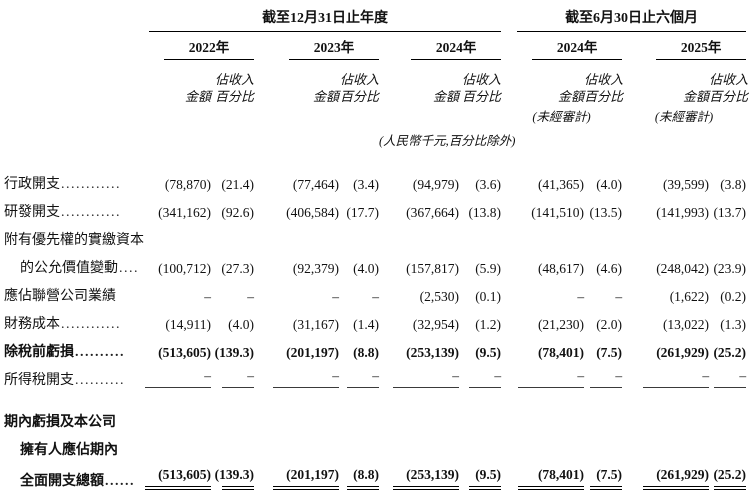 The width and height of the screenshot is (750, 504). I want to click on cell: (92,379), so click(315, 268).